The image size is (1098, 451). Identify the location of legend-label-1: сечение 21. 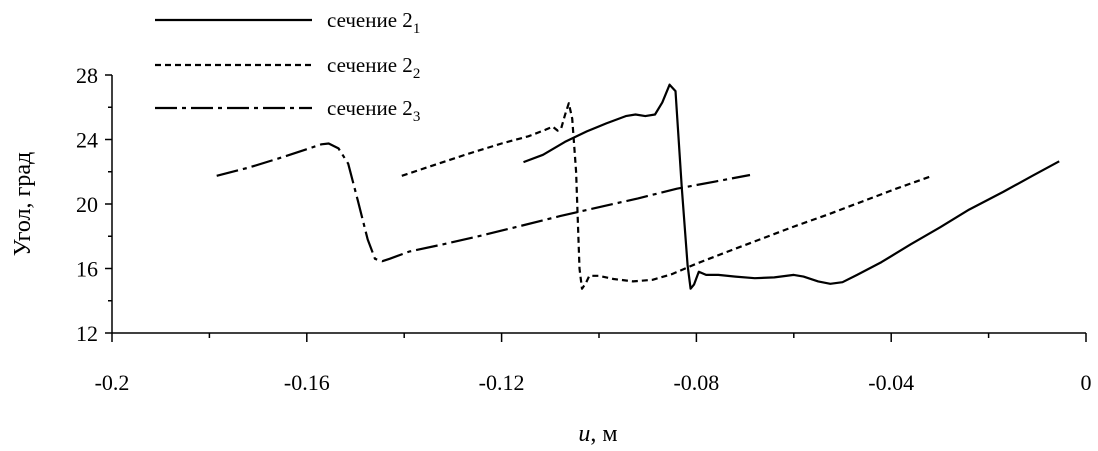
(373, 22).